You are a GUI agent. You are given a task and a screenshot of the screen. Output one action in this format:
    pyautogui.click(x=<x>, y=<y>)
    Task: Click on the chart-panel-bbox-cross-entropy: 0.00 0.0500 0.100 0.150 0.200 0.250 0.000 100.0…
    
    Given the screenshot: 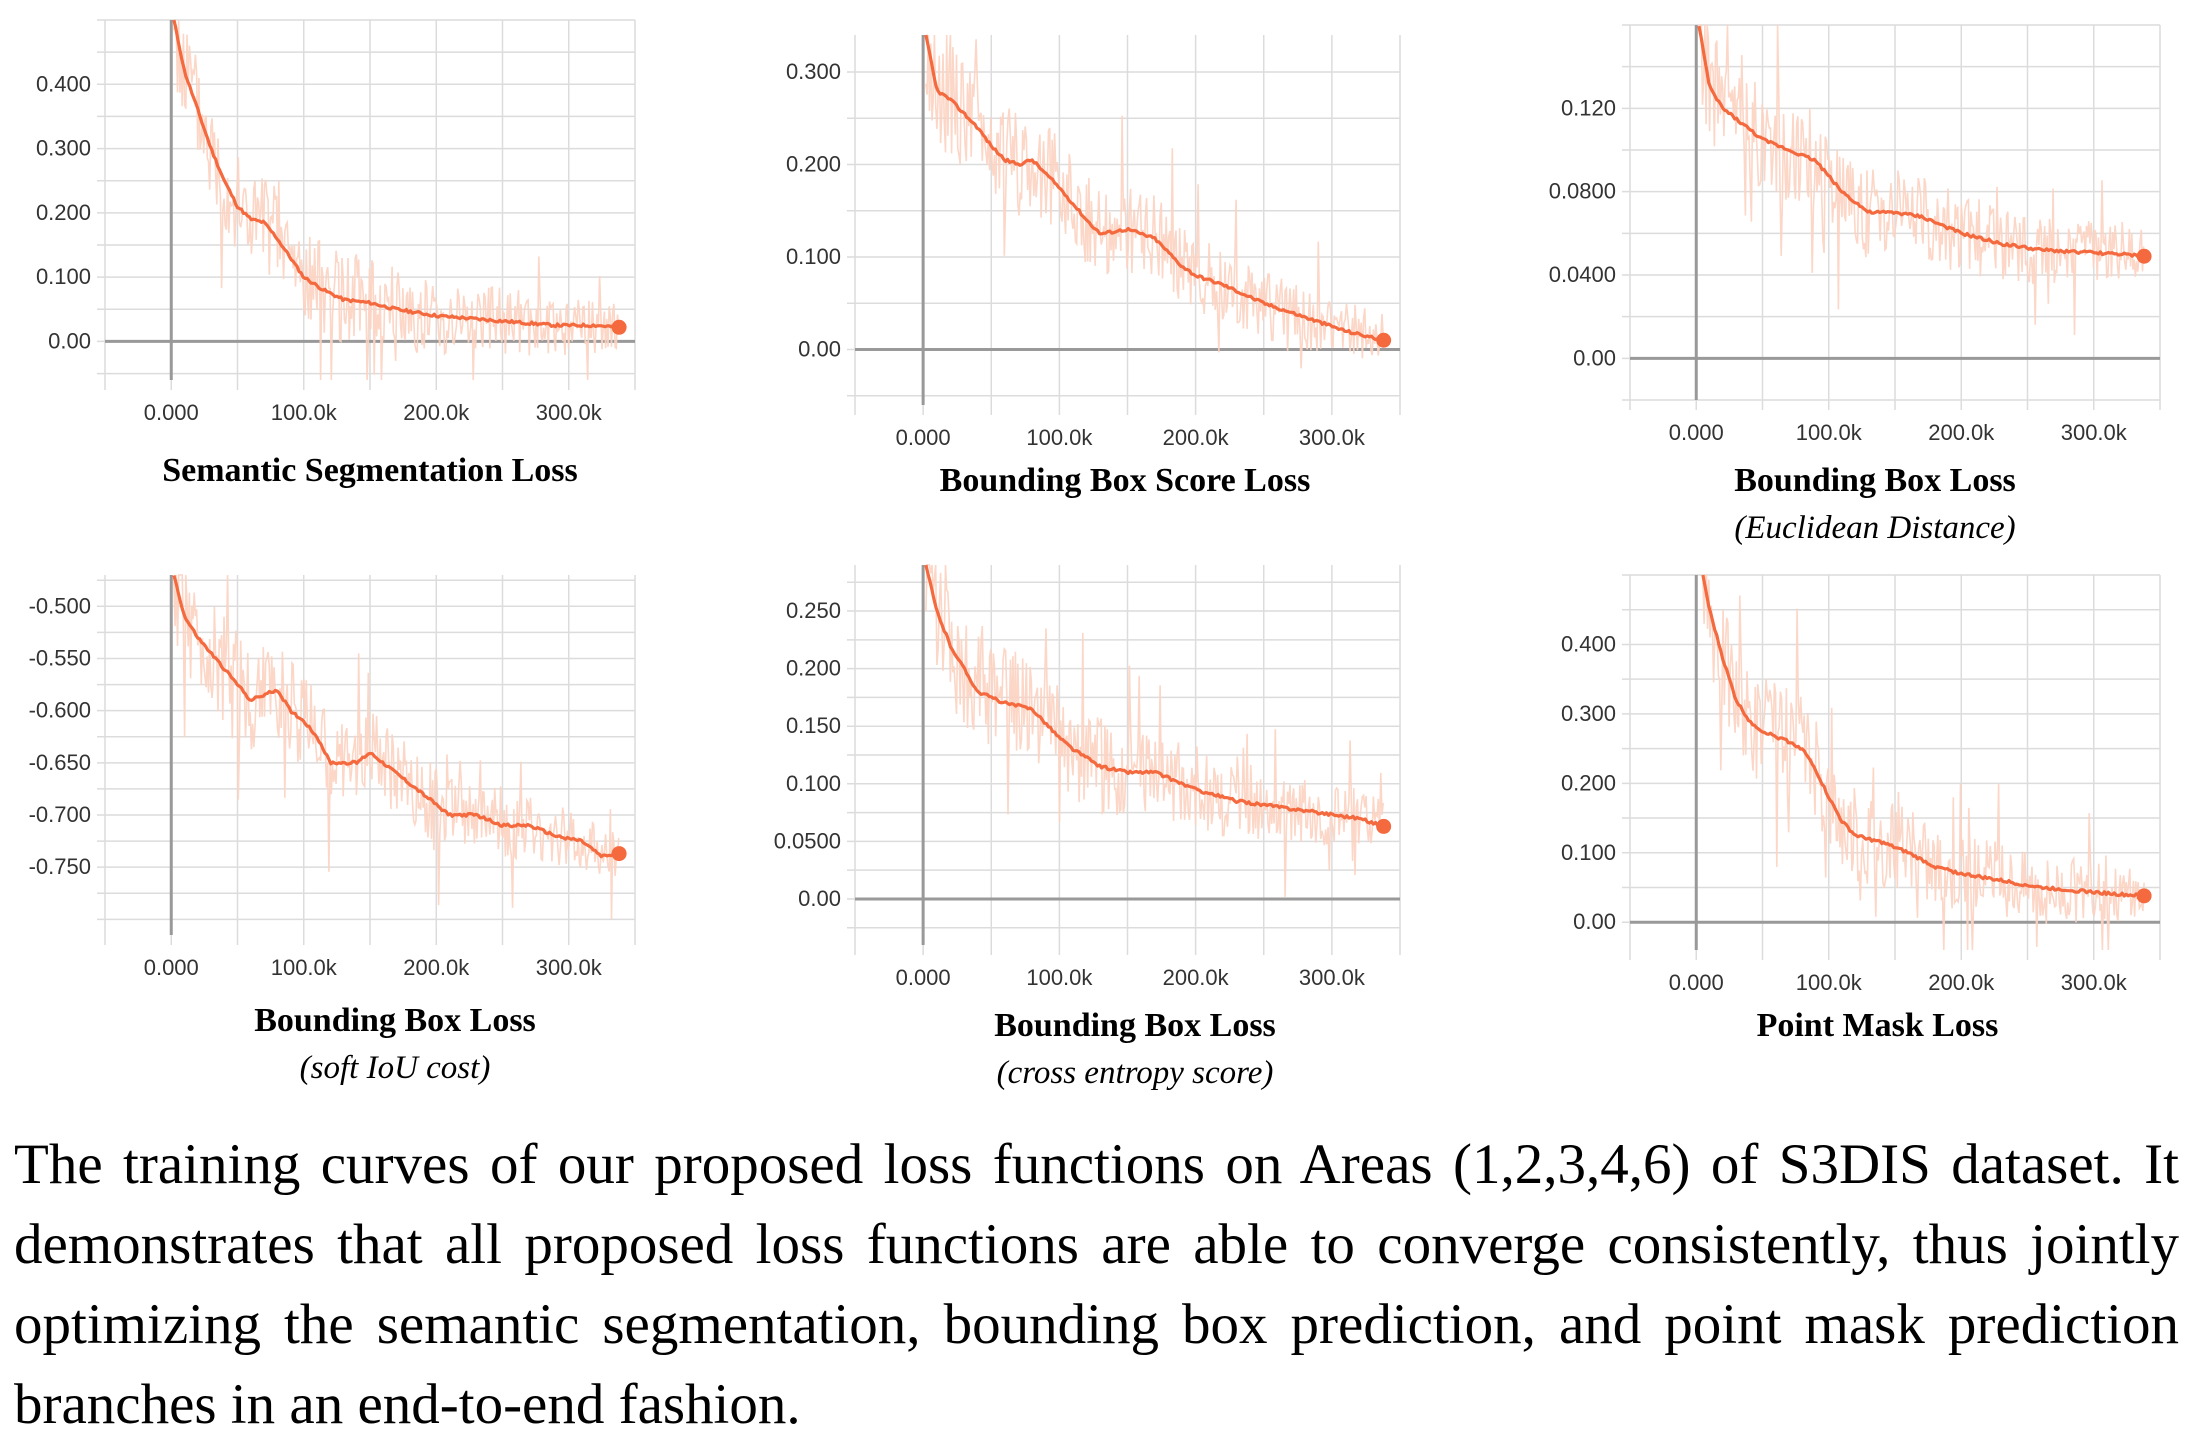 What is the action you would take?
    pyautogui.click(x=1115, y=832)
    